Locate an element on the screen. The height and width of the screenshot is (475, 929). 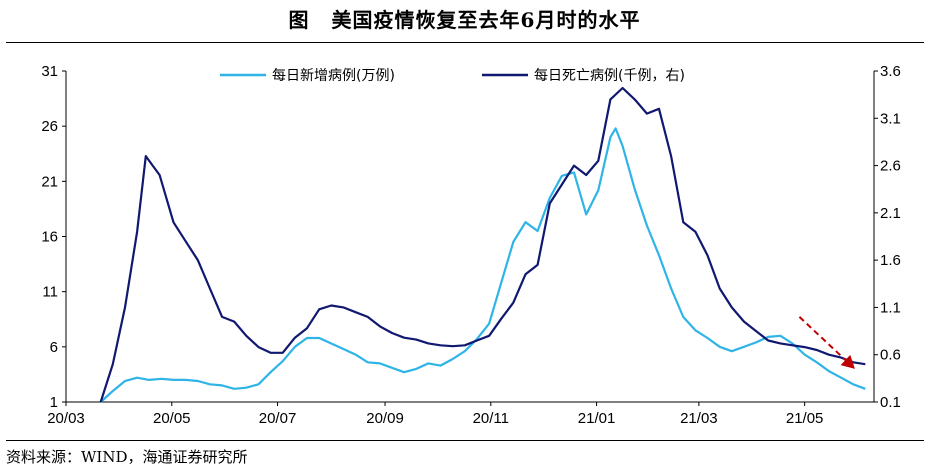
annotation-arrow-shaft is located at coordinates (822, 338).